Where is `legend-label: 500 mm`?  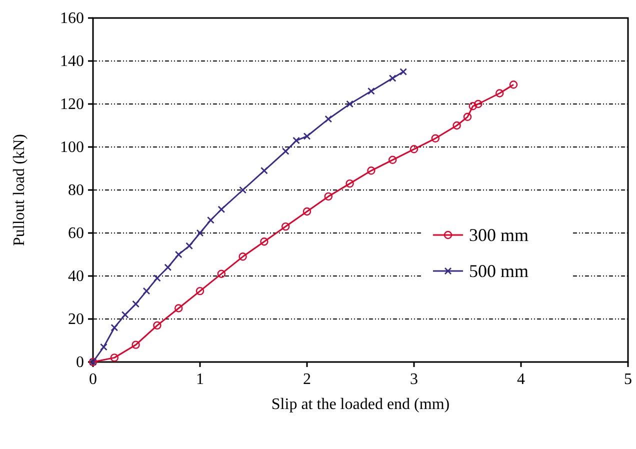
legend-label: 500 mm is located at coordinates (499, 271).